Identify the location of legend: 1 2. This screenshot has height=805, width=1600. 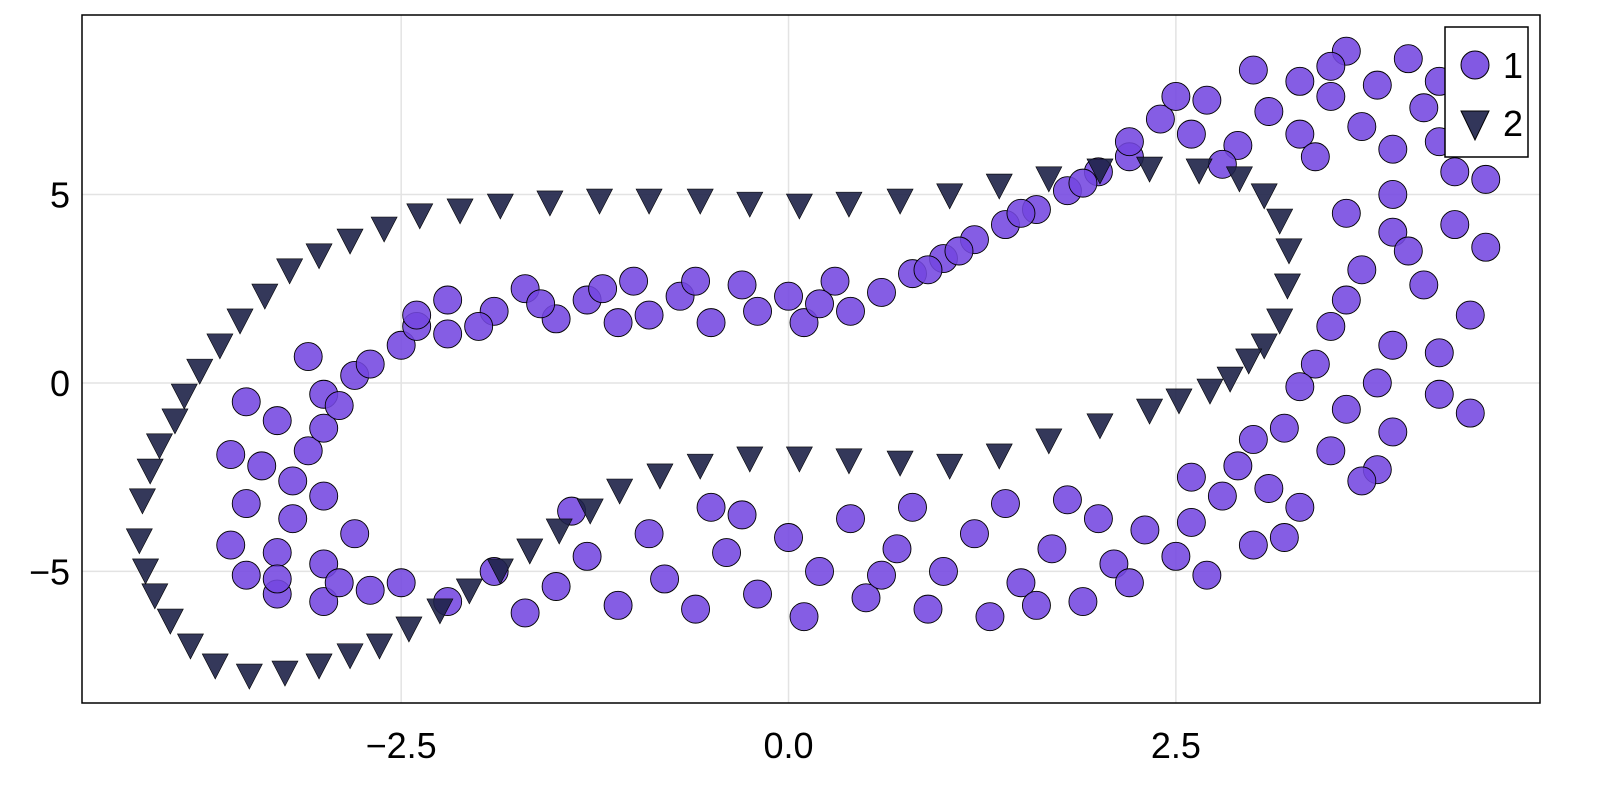
(1486, 92).